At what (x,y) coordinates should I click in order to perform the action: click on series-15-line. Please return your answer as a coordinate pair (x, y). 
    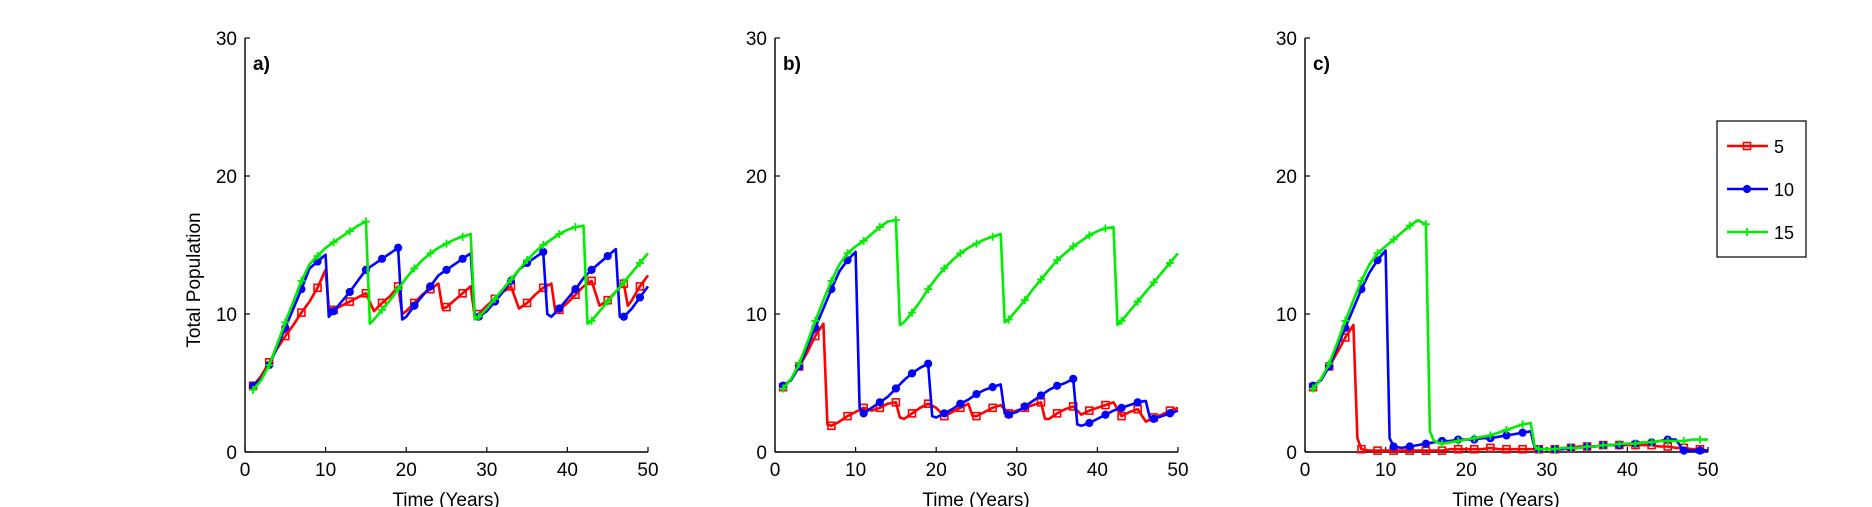
    Looking at the image, I should click on (450, 305).